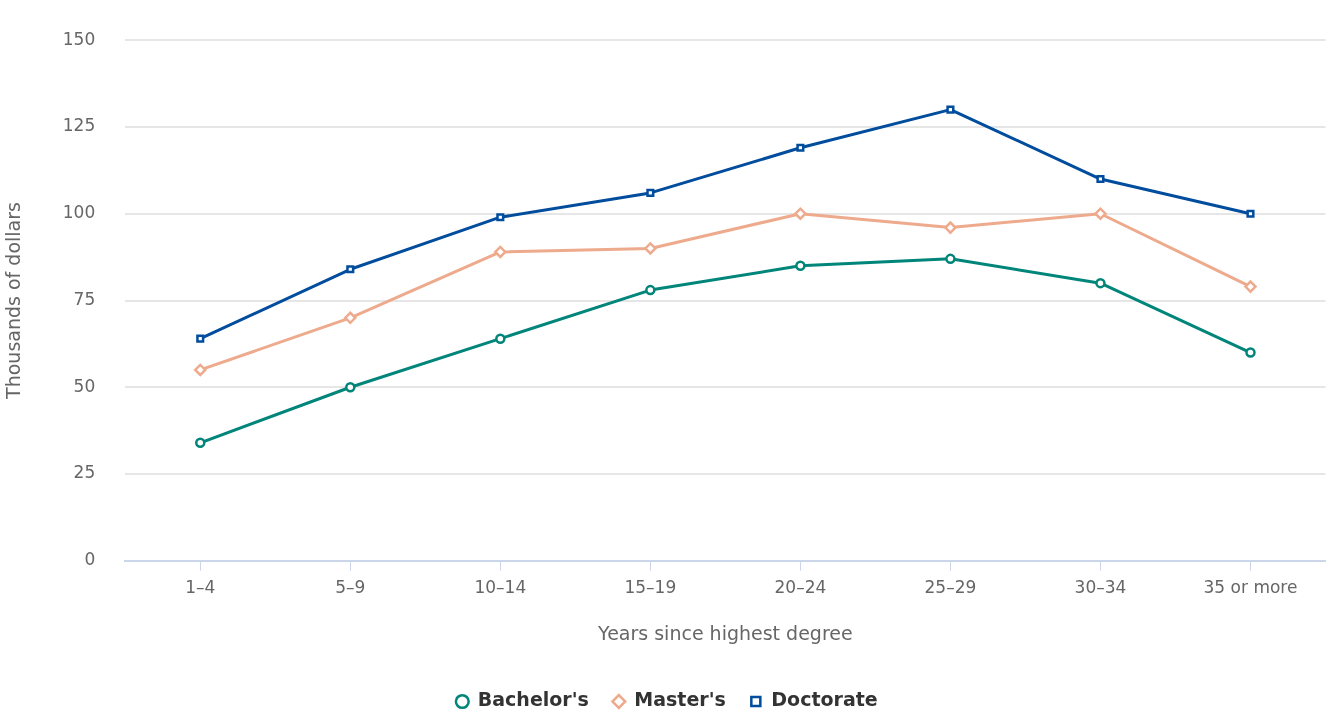 Image resolution: width=1333 pixels, height=721 pixels. I want to click on x-axis-title: Years since highest degree, so click(725, 632).